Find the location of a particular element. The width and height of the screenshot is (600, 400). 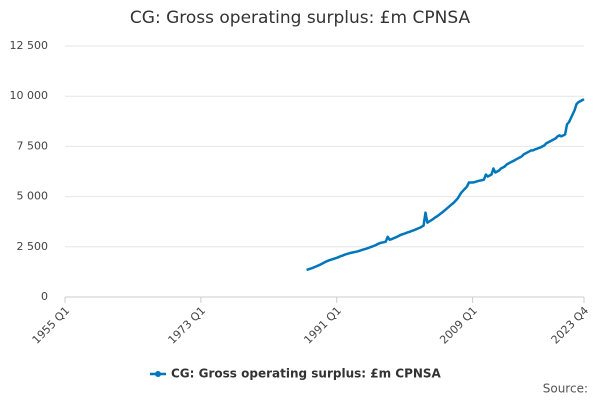

y-tick-label: 0 is located at coordinates (44, 296).